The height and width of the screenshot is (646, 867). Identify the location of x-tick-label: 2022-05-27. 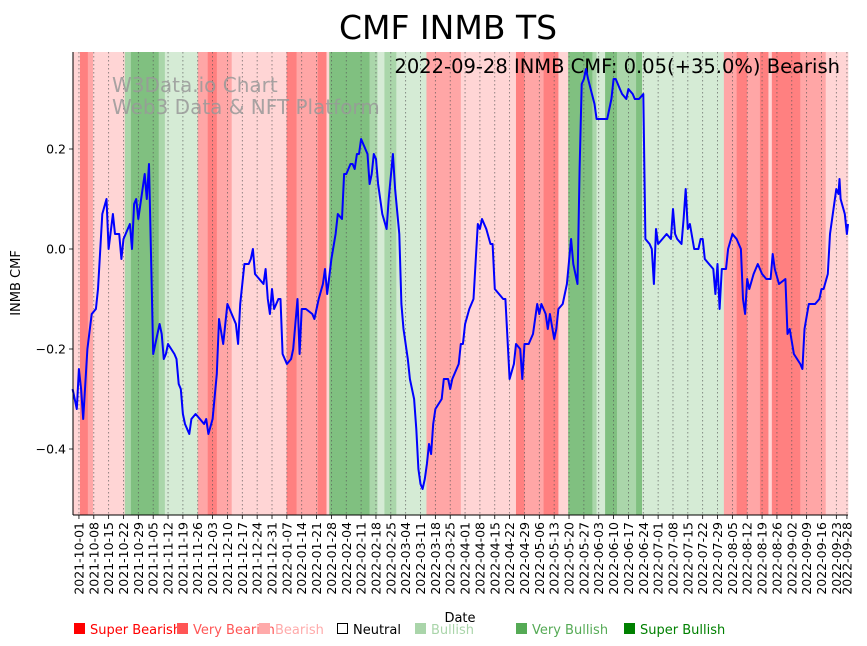
(583, 558).